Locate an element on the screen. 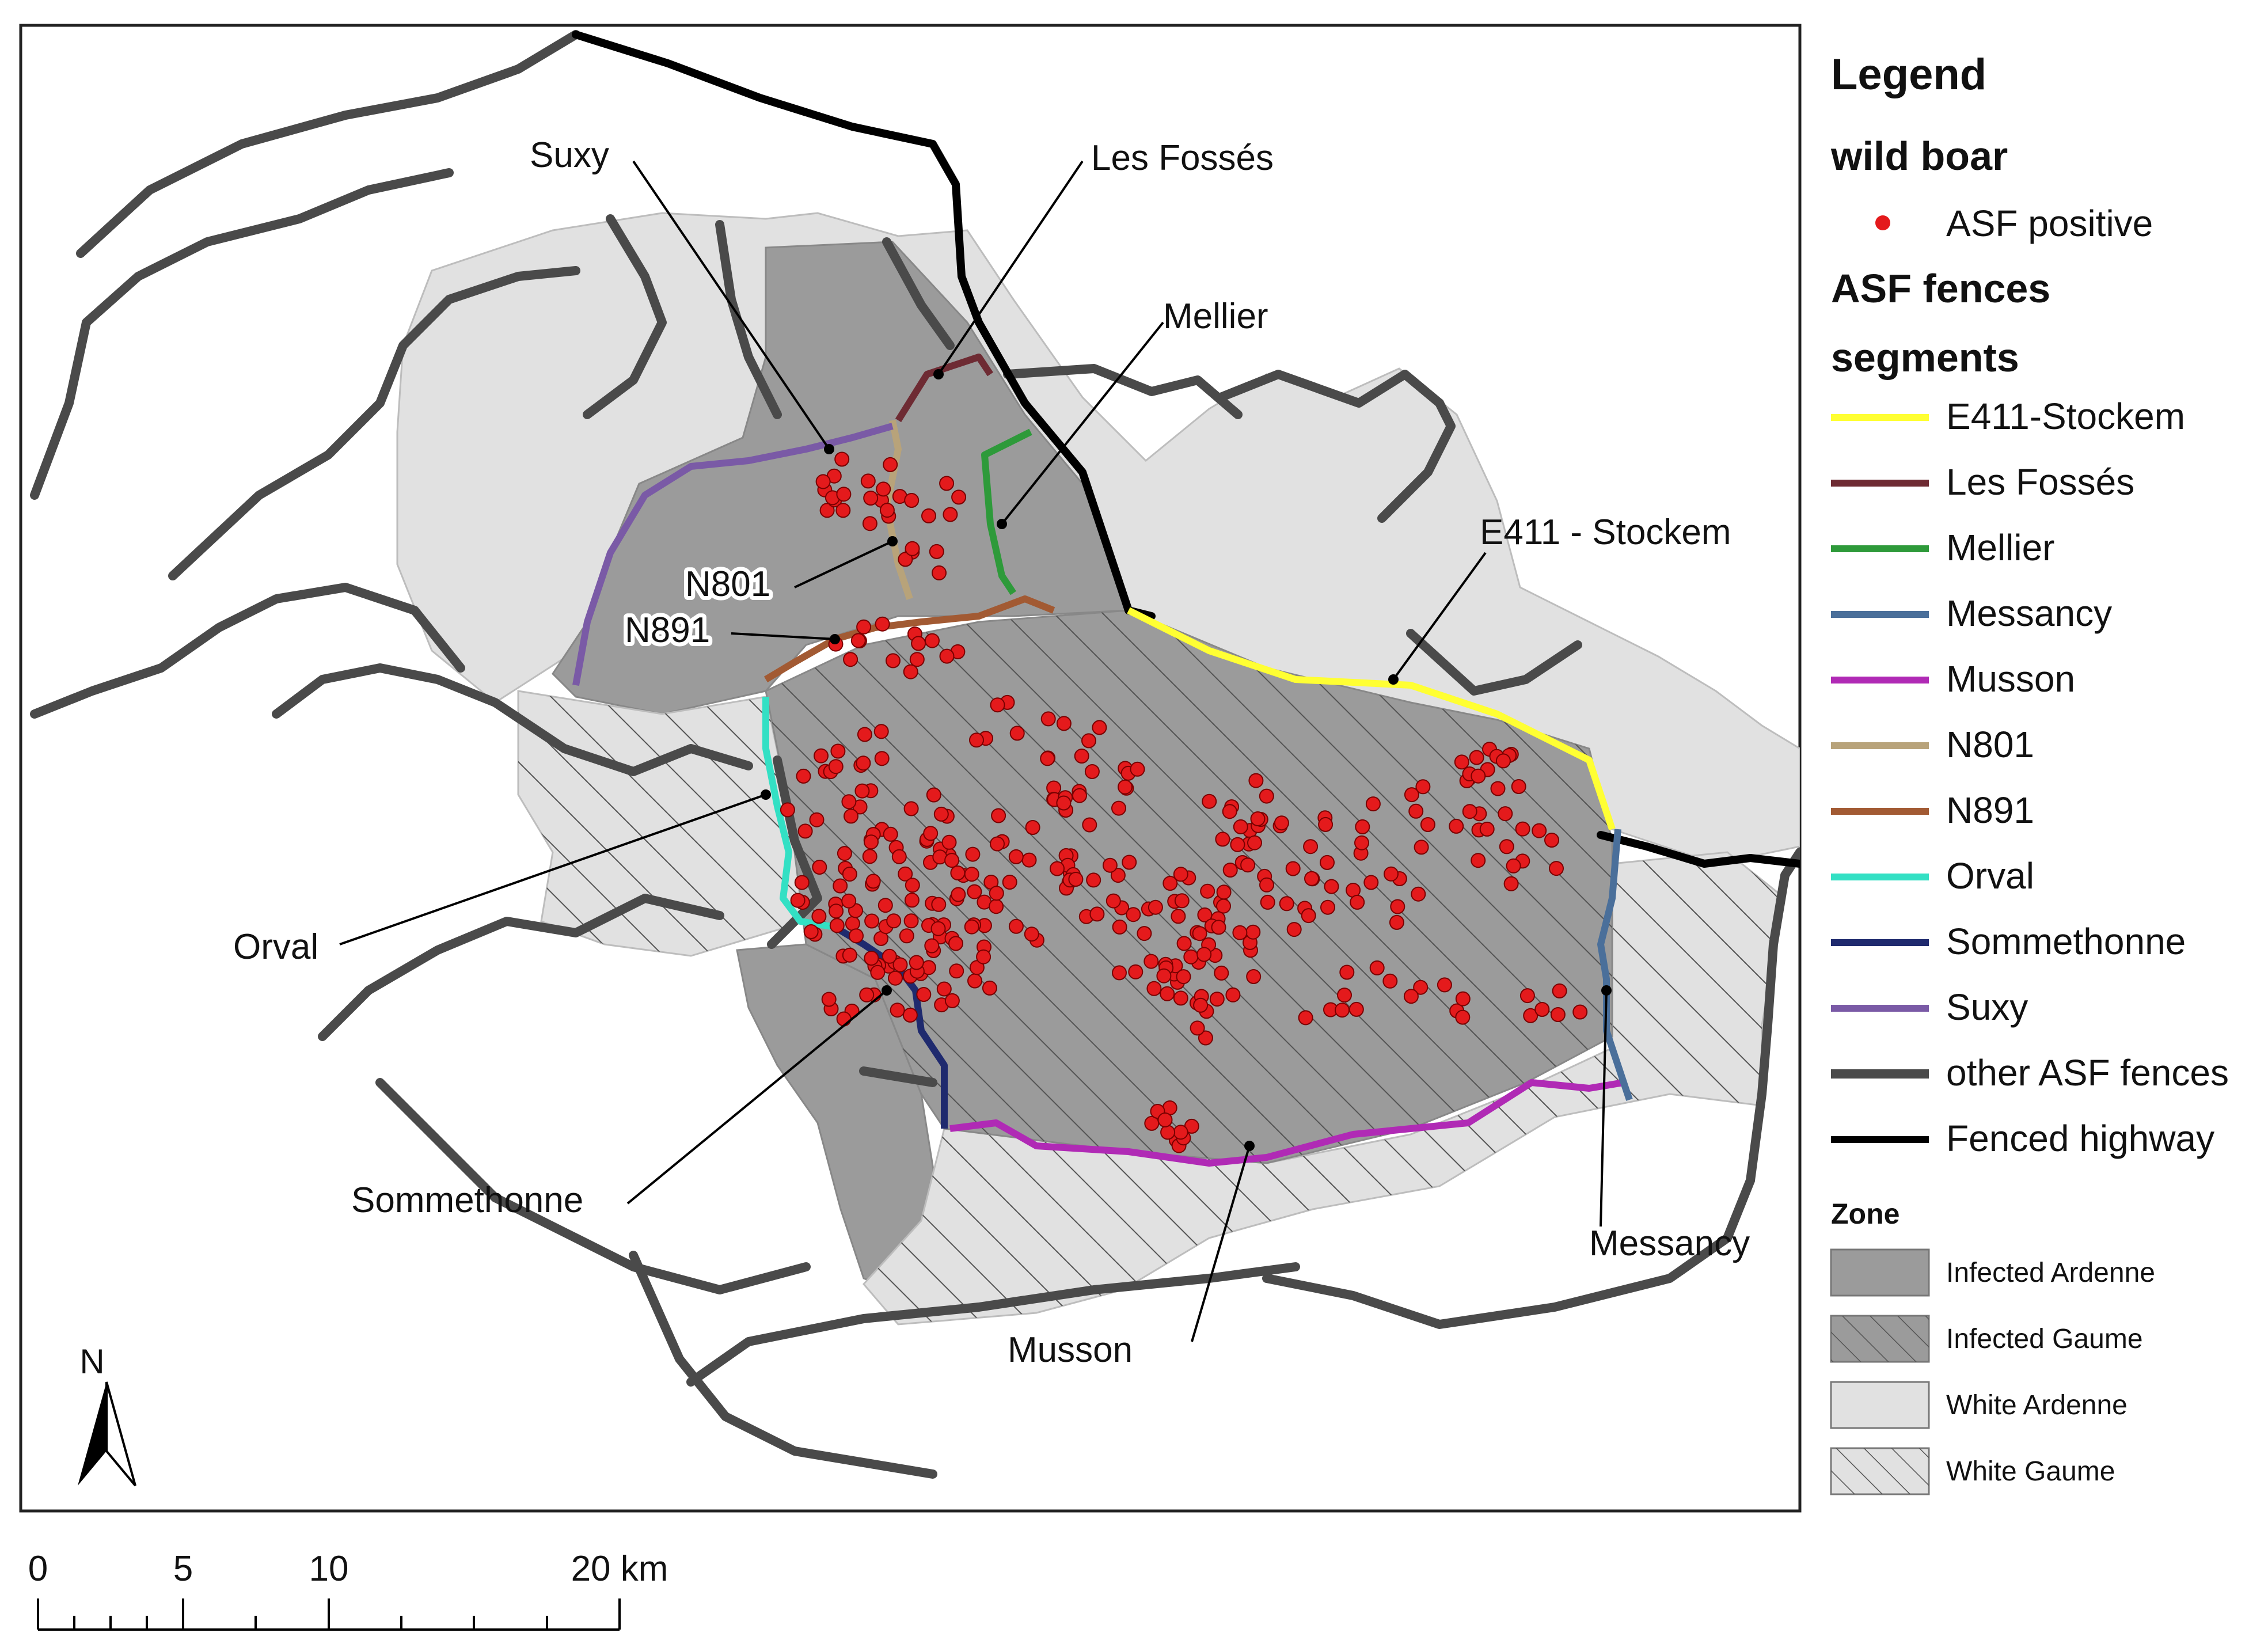  fence-n891 is located at coordinates (909, 639).